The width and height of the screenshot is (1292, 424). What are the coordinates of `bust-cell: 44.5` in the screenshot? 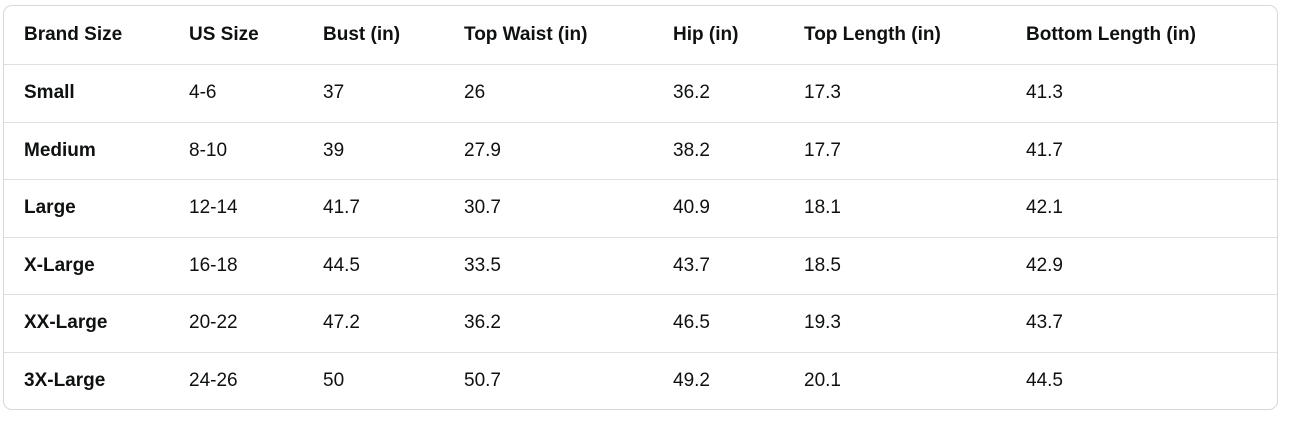 It's located at (373, 265).